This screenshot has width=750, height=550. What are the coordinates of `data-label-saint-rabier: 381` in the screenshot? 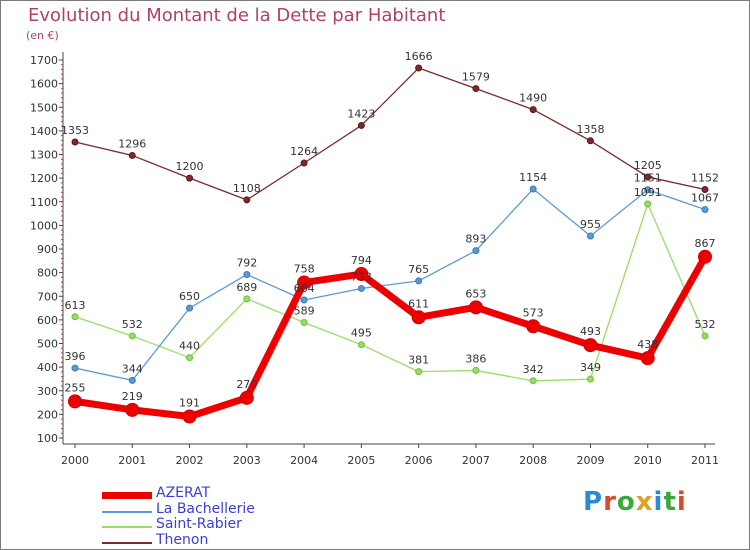 It's located at (418, 360).